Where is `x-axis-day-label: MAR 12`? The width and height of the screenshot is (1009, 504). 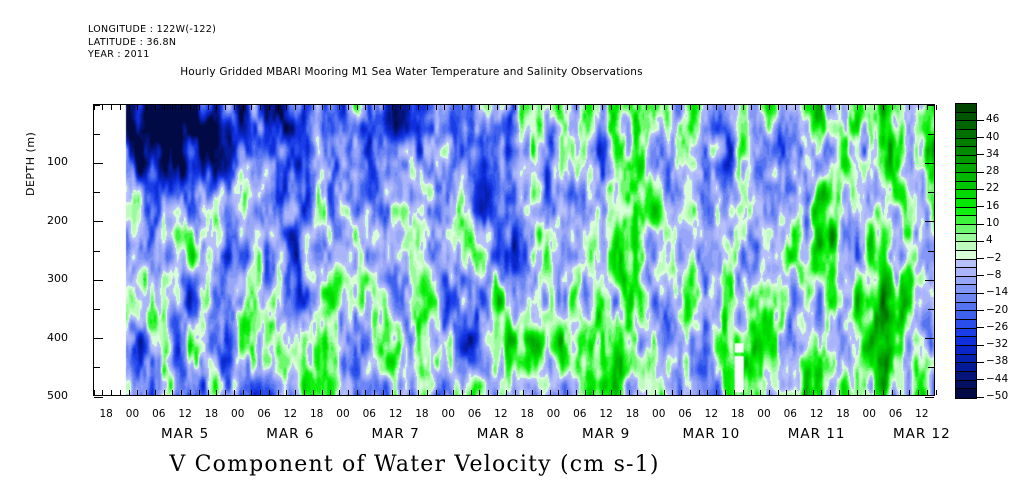
x-axis-day-label: MAR 12 is located at coordinates (921, 434).